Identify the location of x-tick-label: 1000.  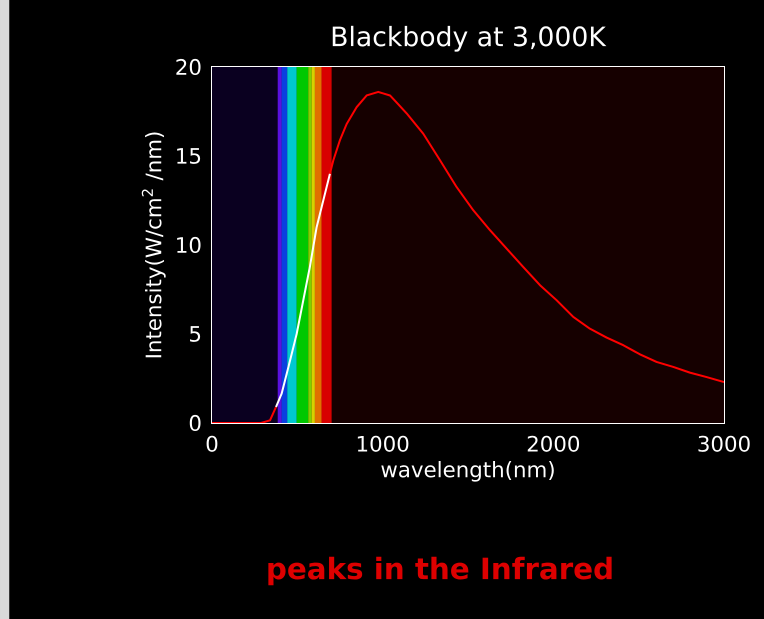
(383, 444).